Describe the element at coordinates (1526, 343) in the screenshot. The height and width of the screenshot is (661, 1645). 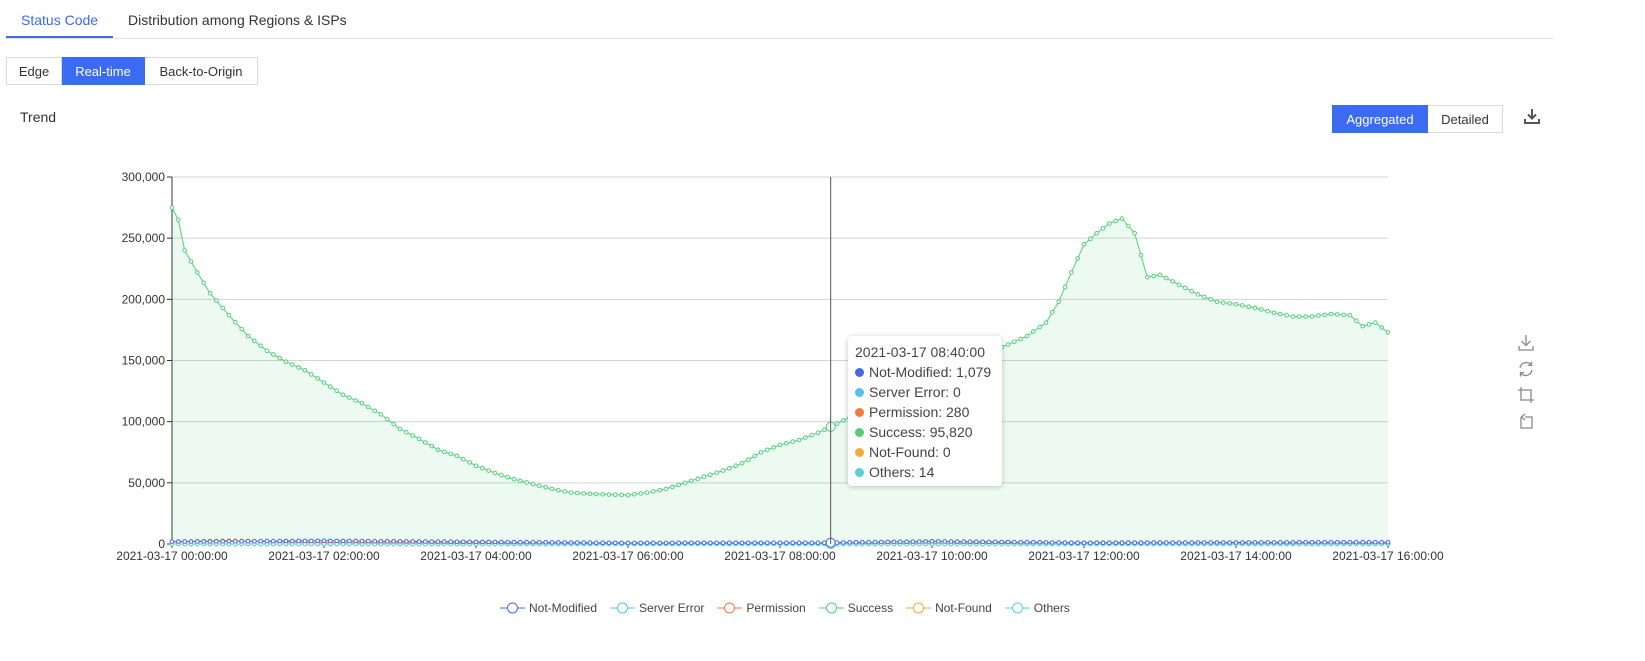
I see `save-image-icon` at that location.